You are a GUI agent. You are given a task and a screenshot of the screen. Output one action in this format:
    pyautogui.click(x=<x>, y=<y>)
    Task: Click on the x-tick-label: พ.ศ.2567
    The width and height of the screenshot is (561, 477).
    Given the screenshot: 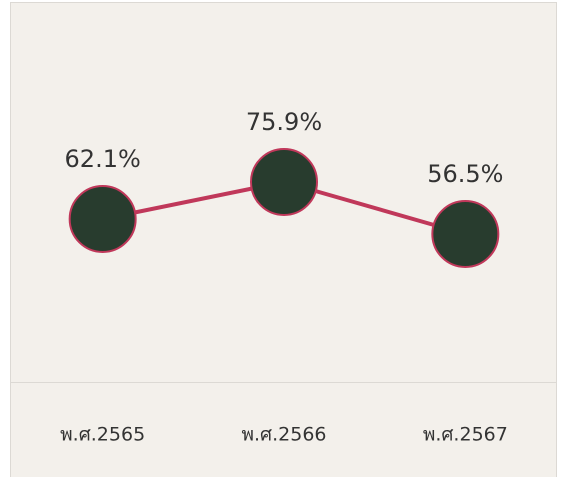 What is the action you would take?
    pyautogui.click(x=465, y=435)
    